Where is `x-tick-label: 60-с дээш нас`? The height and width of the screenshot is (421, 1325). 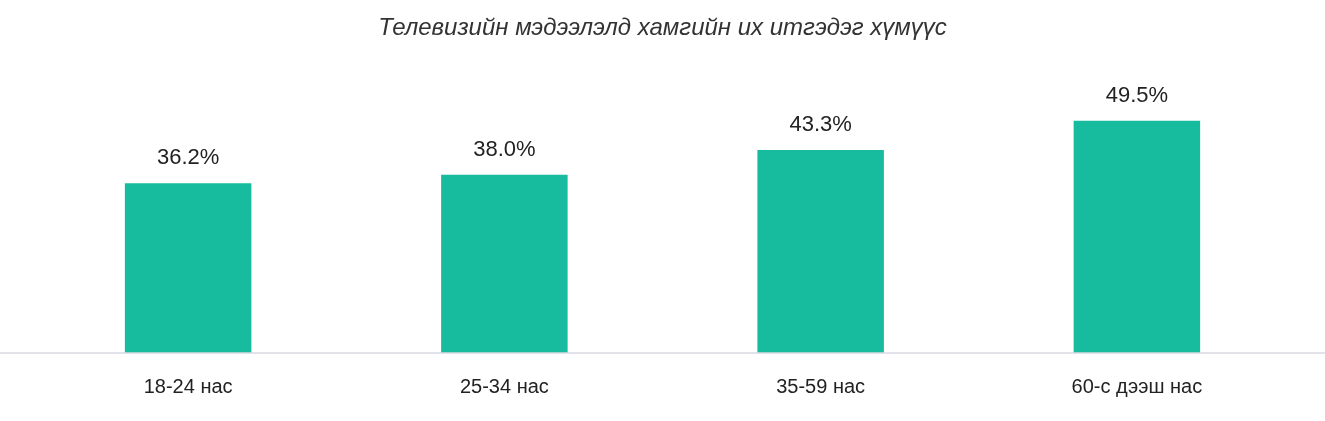
x-tick-label: 60-с дээш нас is located at coordinates (1137, 385).